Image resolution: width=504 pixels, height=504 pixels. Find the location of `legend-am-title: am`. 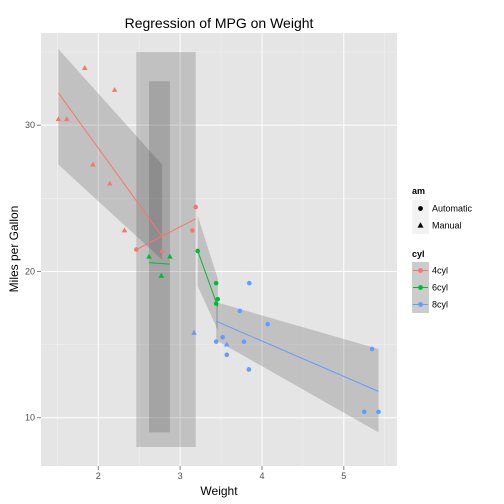

legend-am-title: am is located at coordinates (418, 191).